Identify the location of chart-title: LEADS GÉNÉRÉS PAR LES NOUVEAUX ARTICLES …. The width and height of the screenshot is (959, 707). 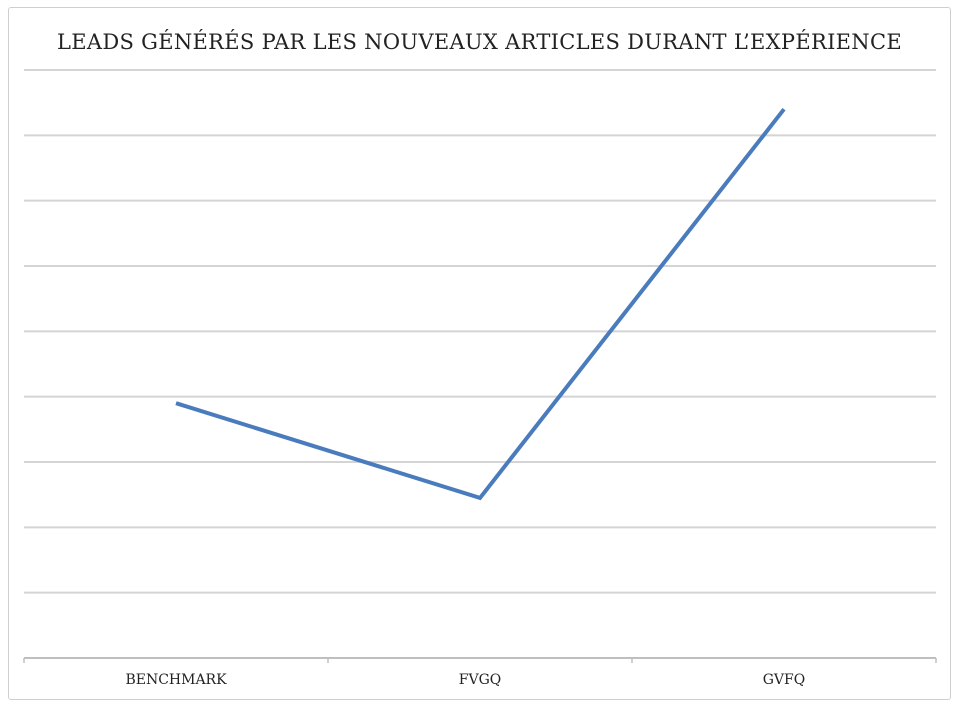
(479, 42).